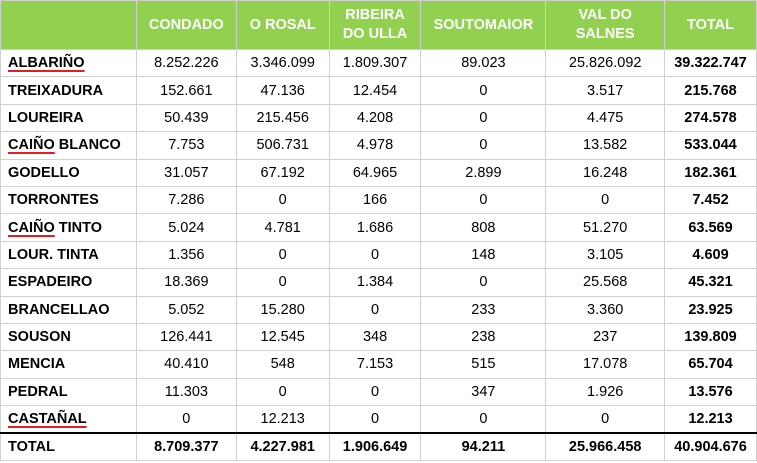  What do you see at coordinates (710, 200) in the screenshot?
I see `row-total-cell: 7.452` at bounding box center [710, 200].